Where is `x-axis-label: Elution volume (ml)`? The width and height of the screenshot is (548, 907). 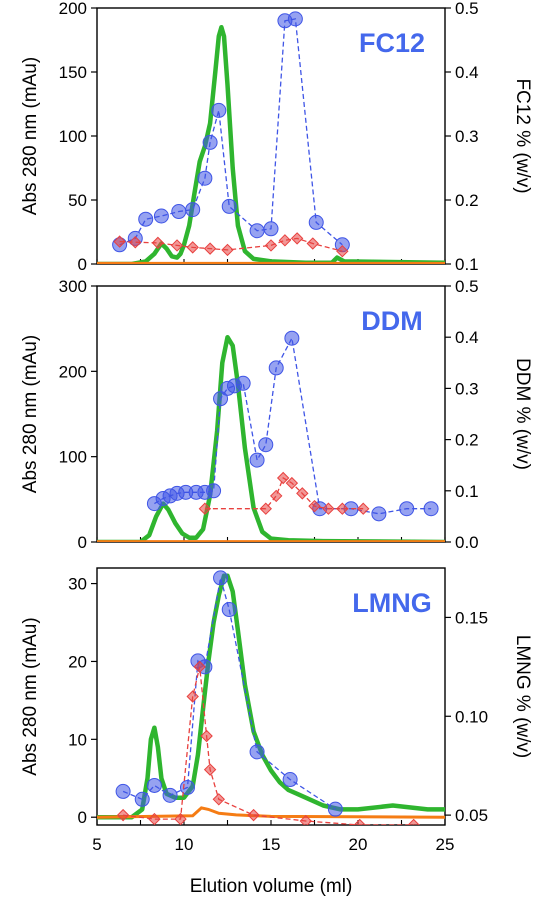
x-axis-label: Elution volume (ml) is located at coordinates (271, 886).